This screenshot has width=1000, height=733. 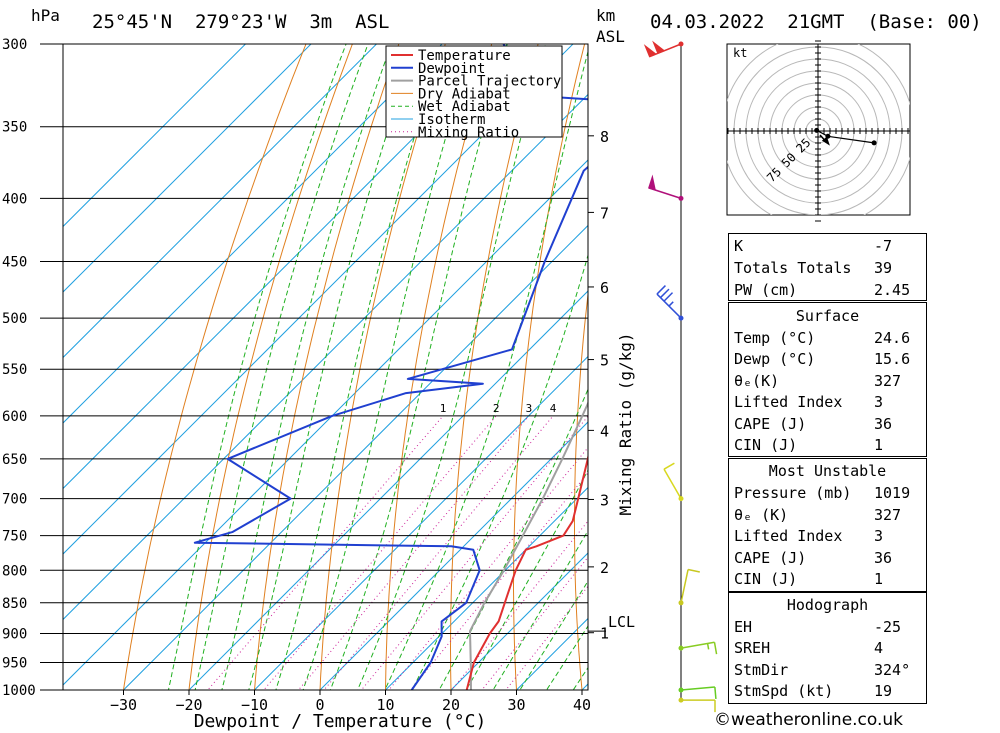 I want to click on surface-cin-value: 1, so click(x=879, y=445).